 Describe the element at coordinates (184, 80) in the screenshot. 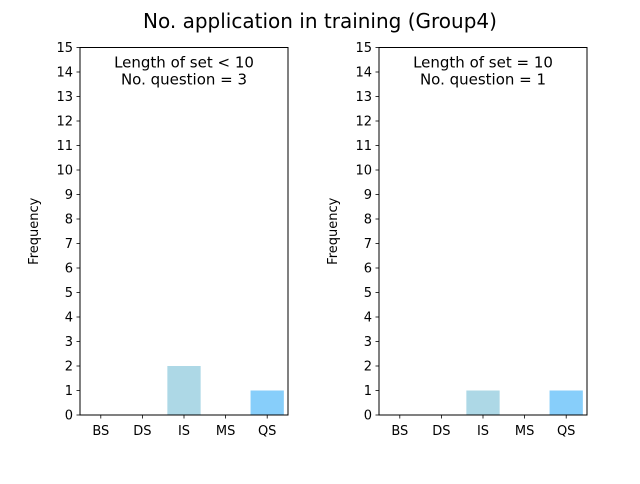

I see `panel-annotation-line-2: No. question = 3` at that location.